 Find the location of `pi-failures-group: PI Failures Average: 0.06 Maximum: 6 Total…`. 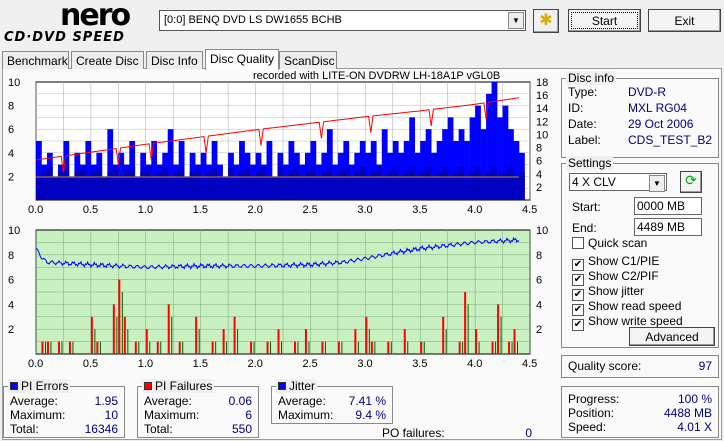

pi-failures-group: PI Failures Average: 0.06 Maximum: 6 Total… is located at coordinates (198, 408).